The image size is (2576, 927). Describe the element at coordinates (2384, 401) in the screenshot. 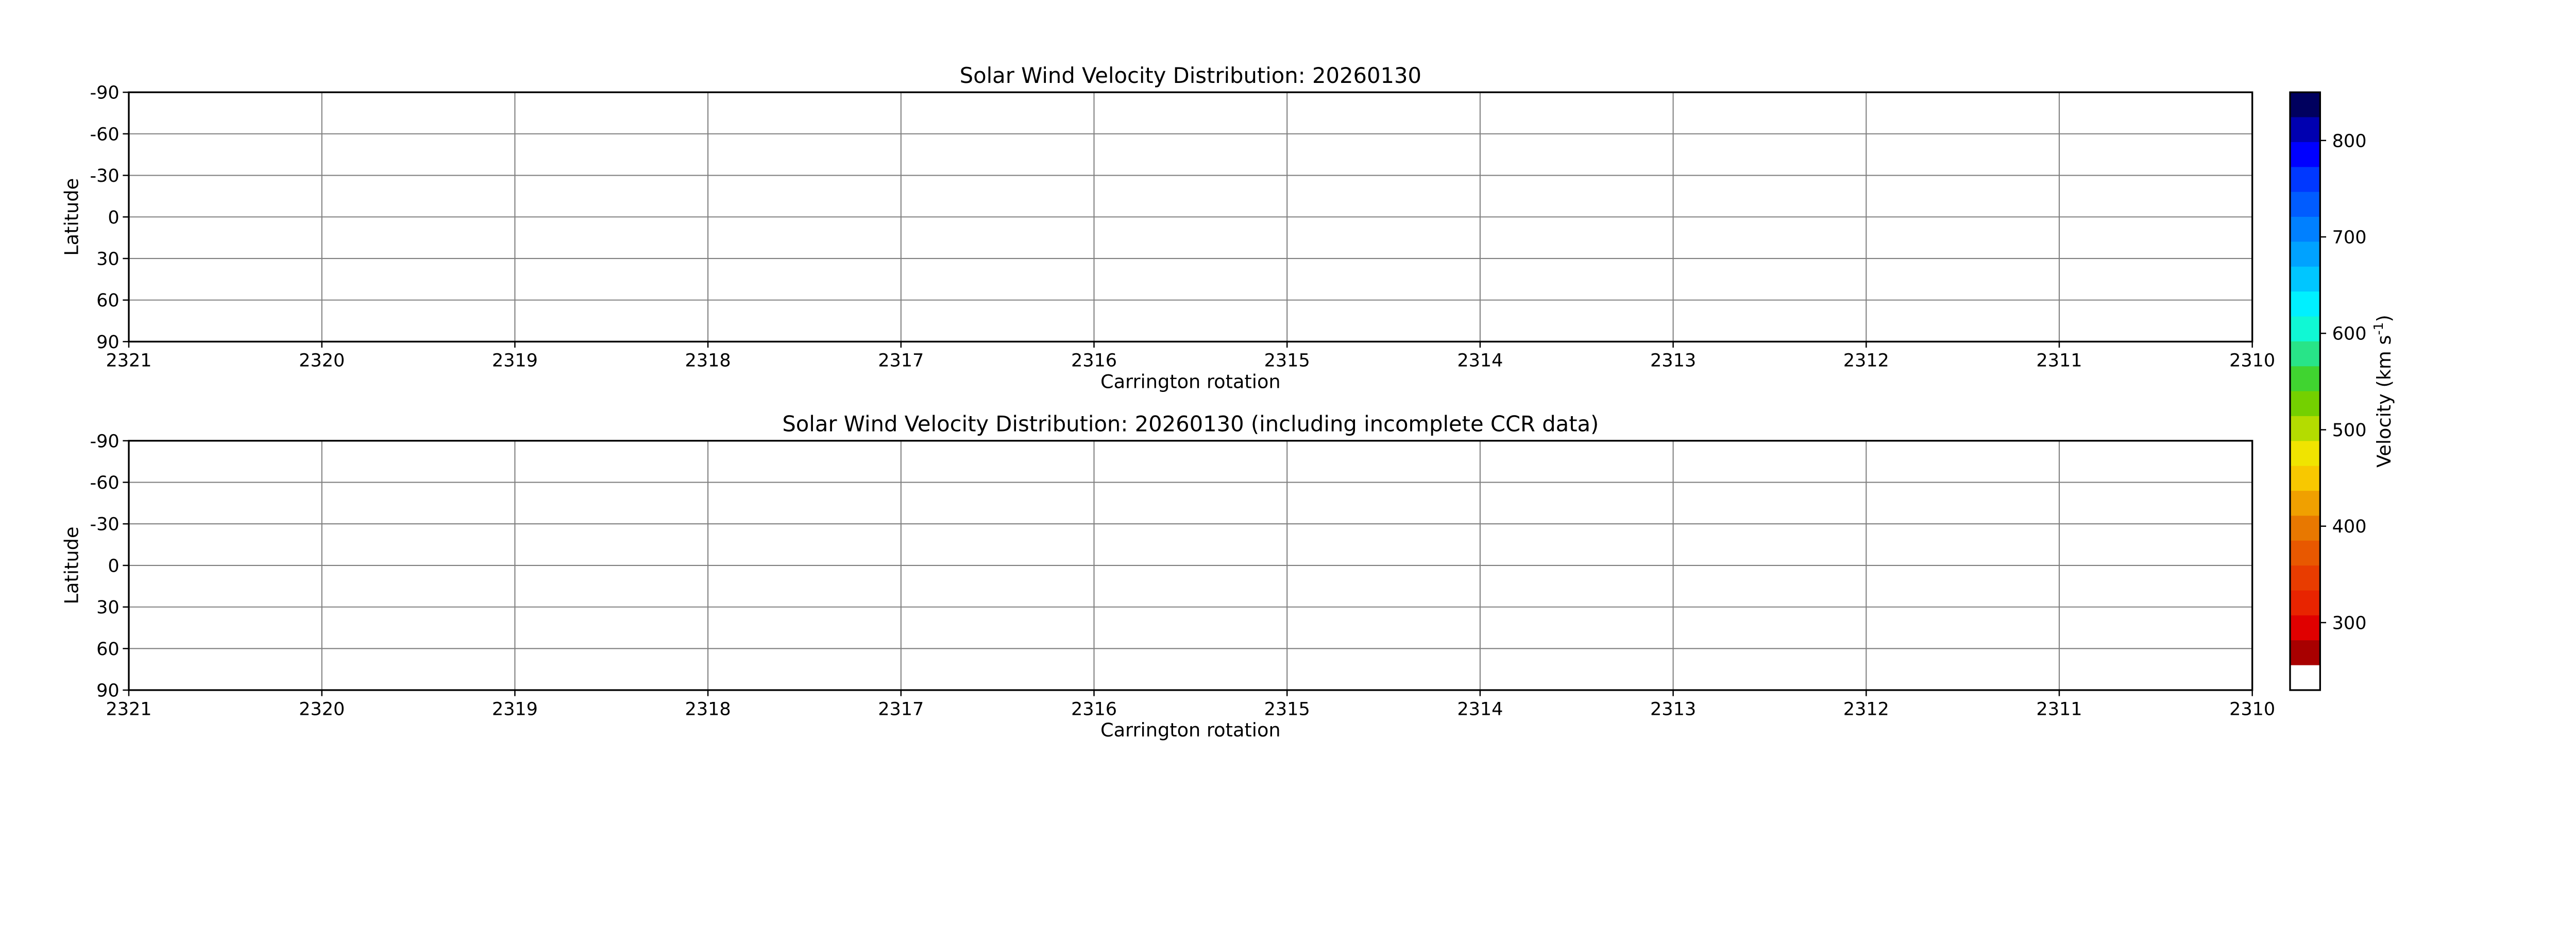

I see `colorbar-label-text: Velocity (km s` at that location.